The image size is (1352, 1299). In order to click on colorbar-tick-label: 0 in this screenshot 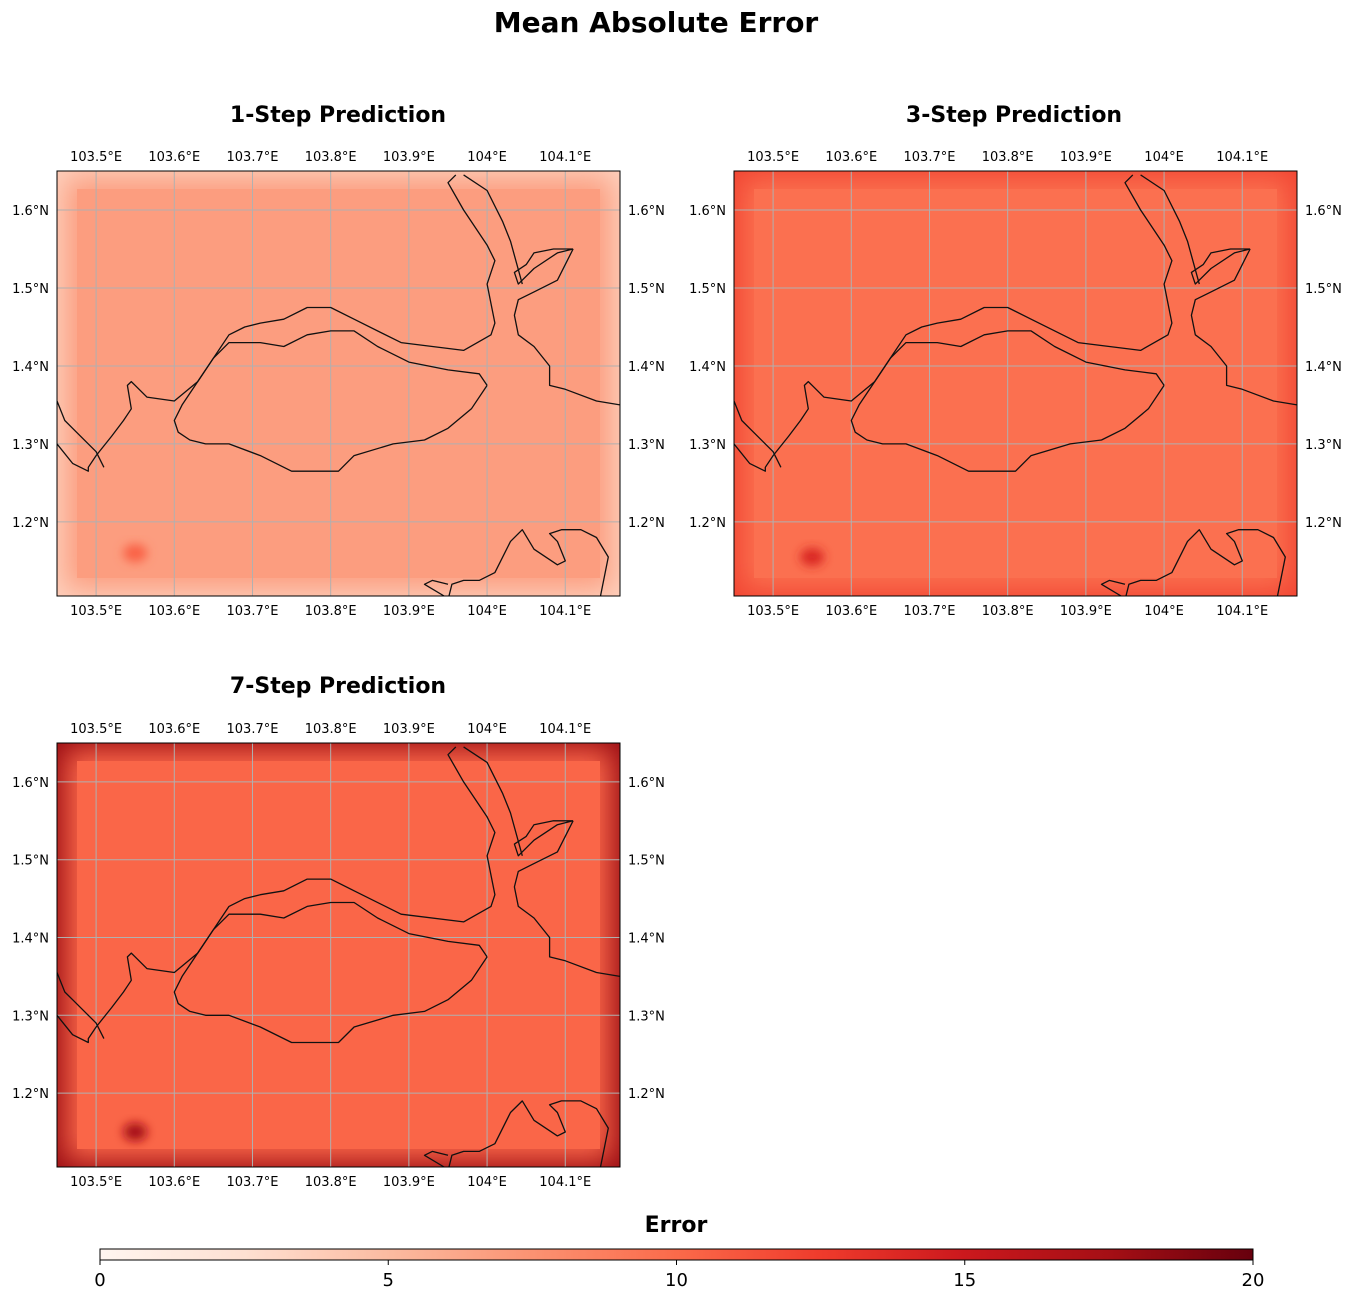, I will do `click(99, 1280)`.